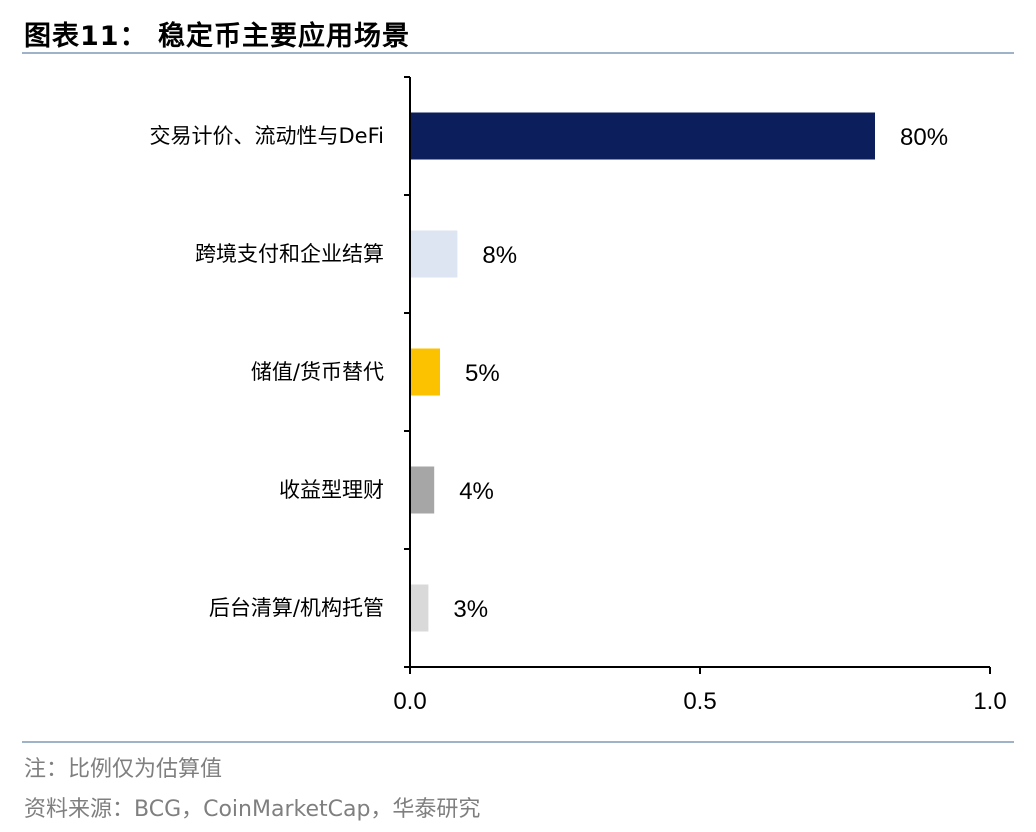 Image resolution: width=1036 pixels, height=832 pixels. What do you see at coordinates (331, 490) in the screenshot?
I see `category-label-3: 收益型理财` at bounding box center [331, 490].